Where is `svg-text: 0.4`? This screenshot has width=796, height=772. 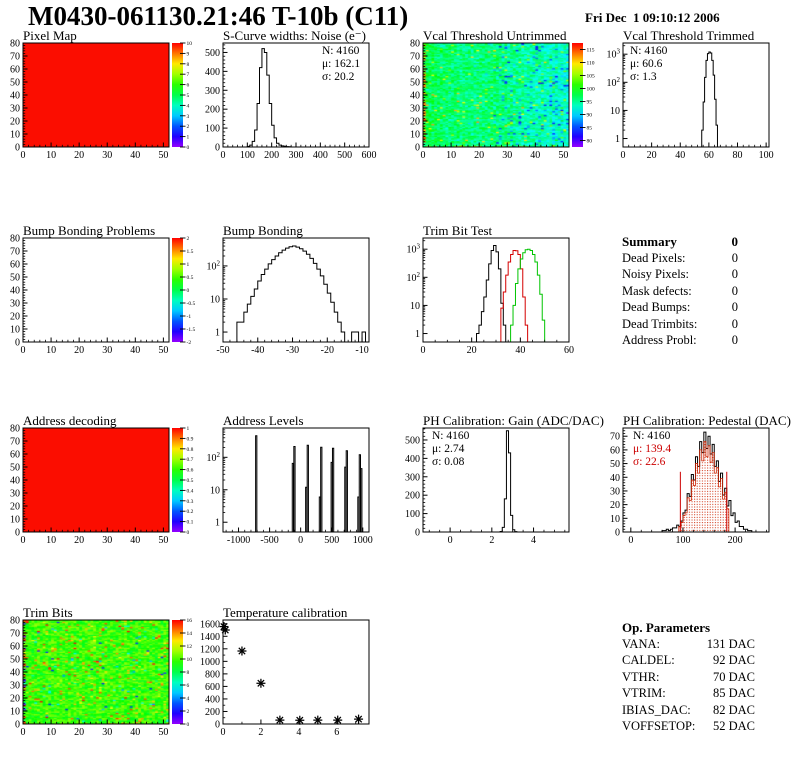
svg-text: 0.4 is located at coordinates (190, 491).